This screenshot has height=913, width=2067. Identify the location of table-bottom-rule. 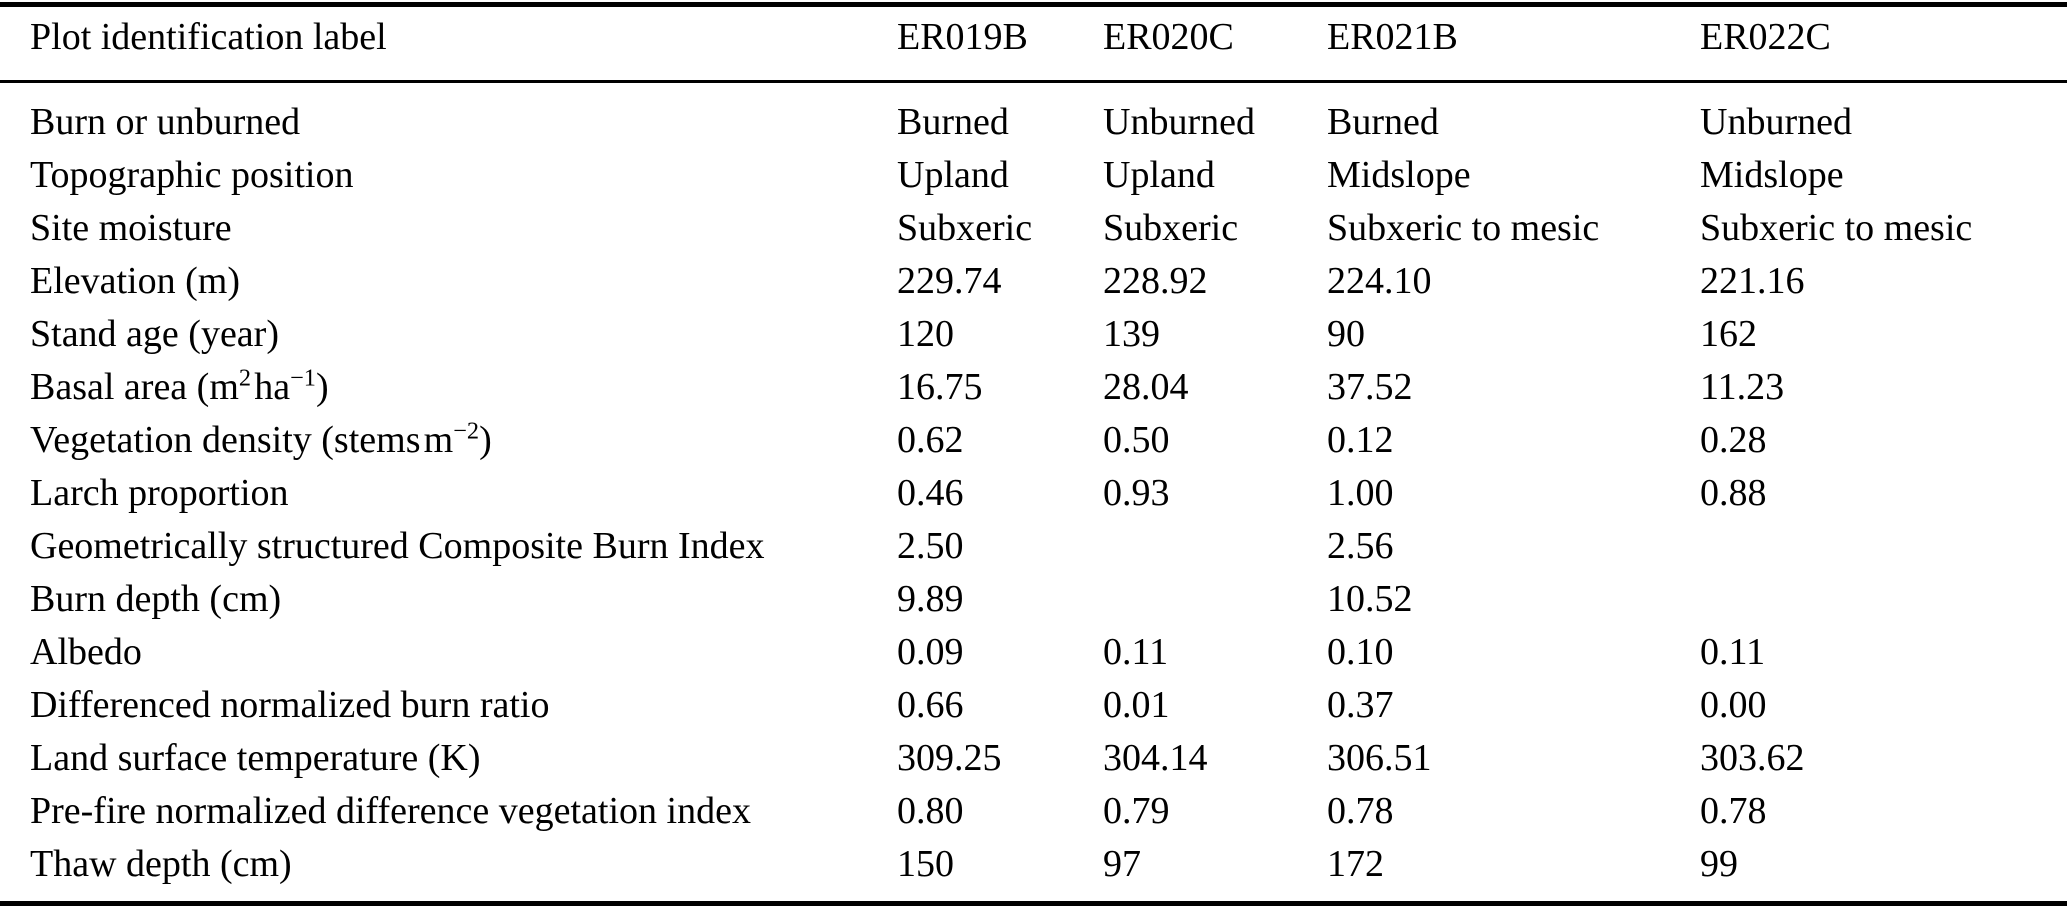
(1033, 903).